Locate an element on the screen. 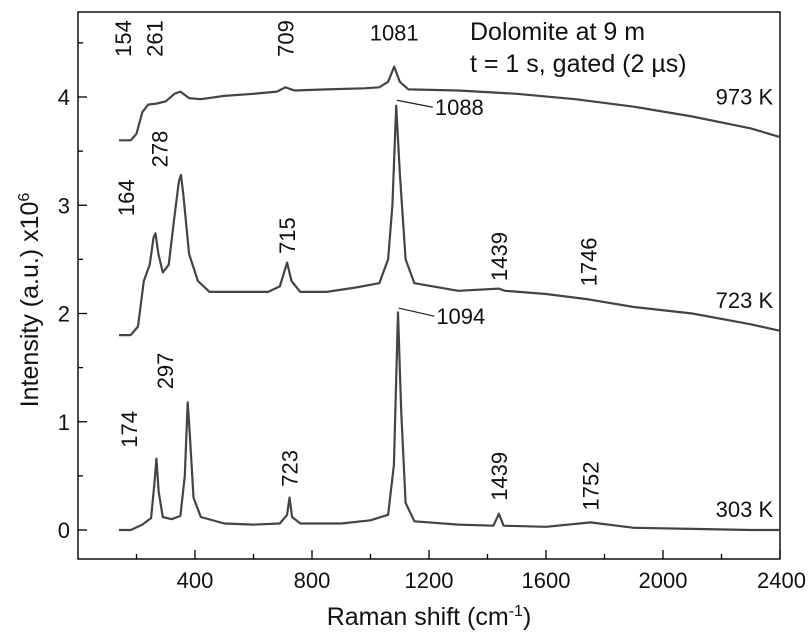  peak-label: 297 is located at coordinates (165, 371).